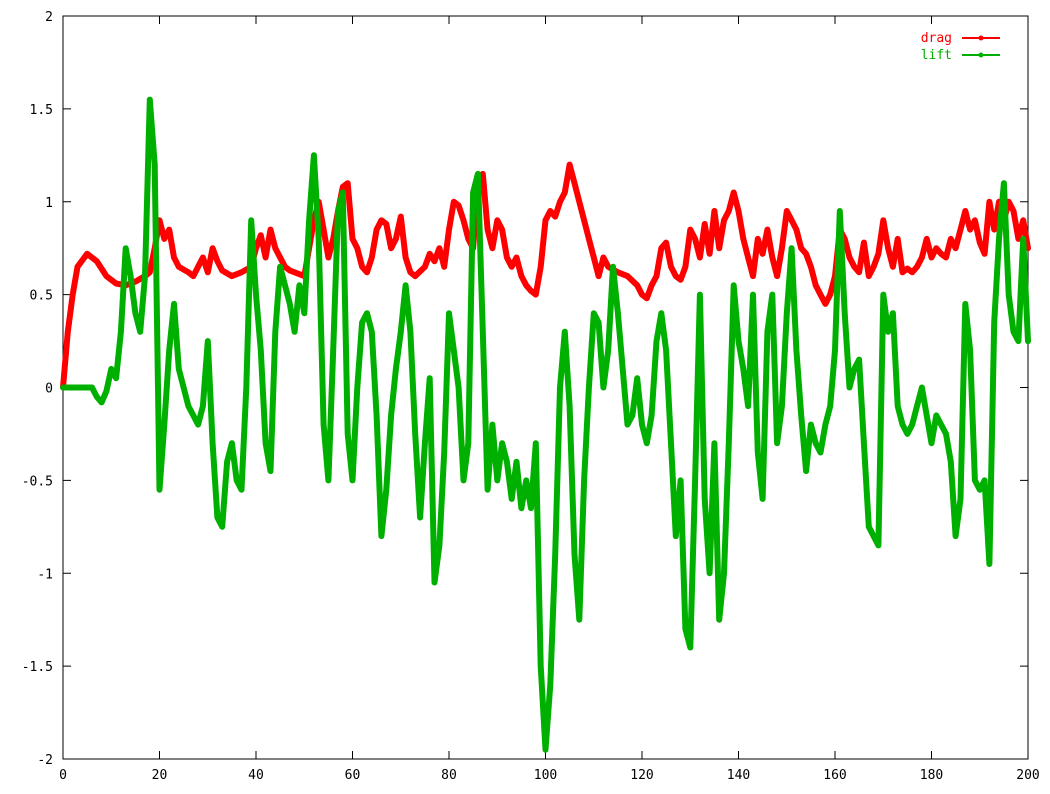 This screenshot has height=794, width=1050. I want to click on y-tick-label: -2, so click(45, 760).